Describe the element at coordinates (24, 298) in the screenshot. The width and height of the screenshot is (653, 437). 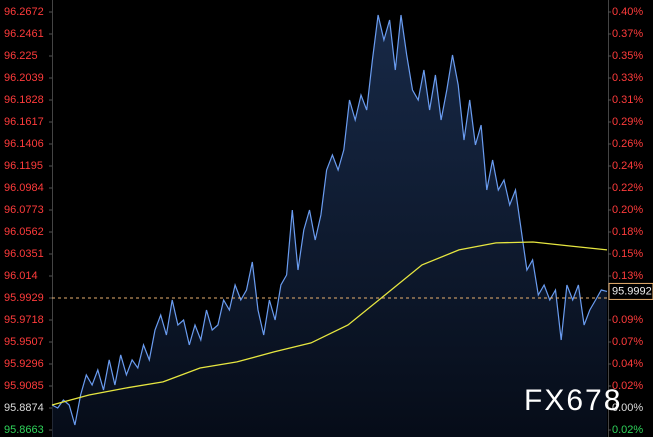
I see `y-tick-label: 95.9929` at that location.